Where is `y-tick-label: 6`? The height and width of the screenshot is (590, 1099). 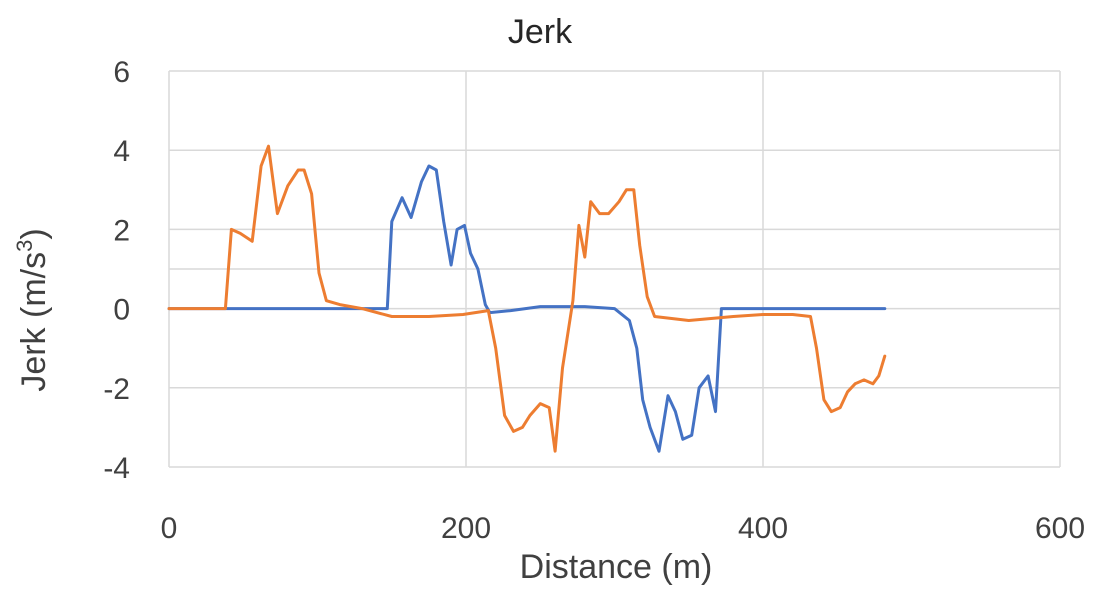
y-tick-label: 6 is located at coordinates (121, 72).